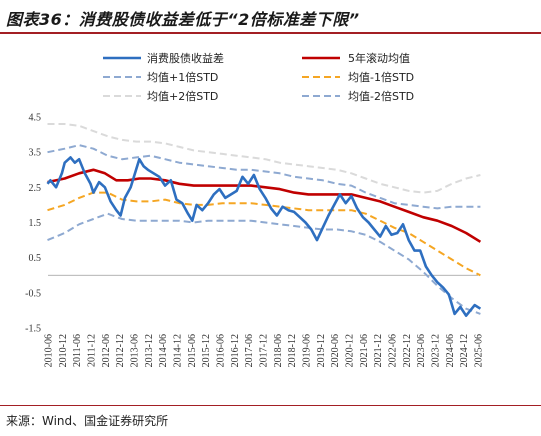  What do you see at coordinates (35, 118) in the screenshot?
I see `y-tick-label: 4.5` at bounding box center [35, 118].